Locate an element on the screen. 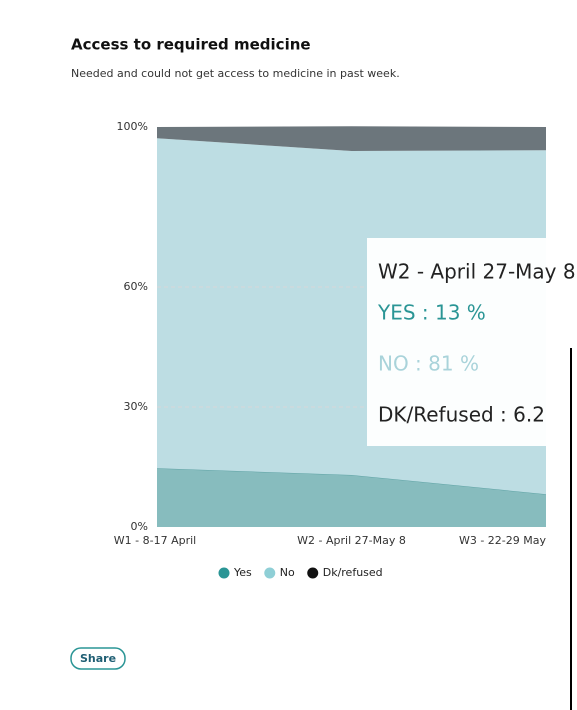 This screenshot has height=710, width=577. tooltip-box is located at coordinates (472, 342).